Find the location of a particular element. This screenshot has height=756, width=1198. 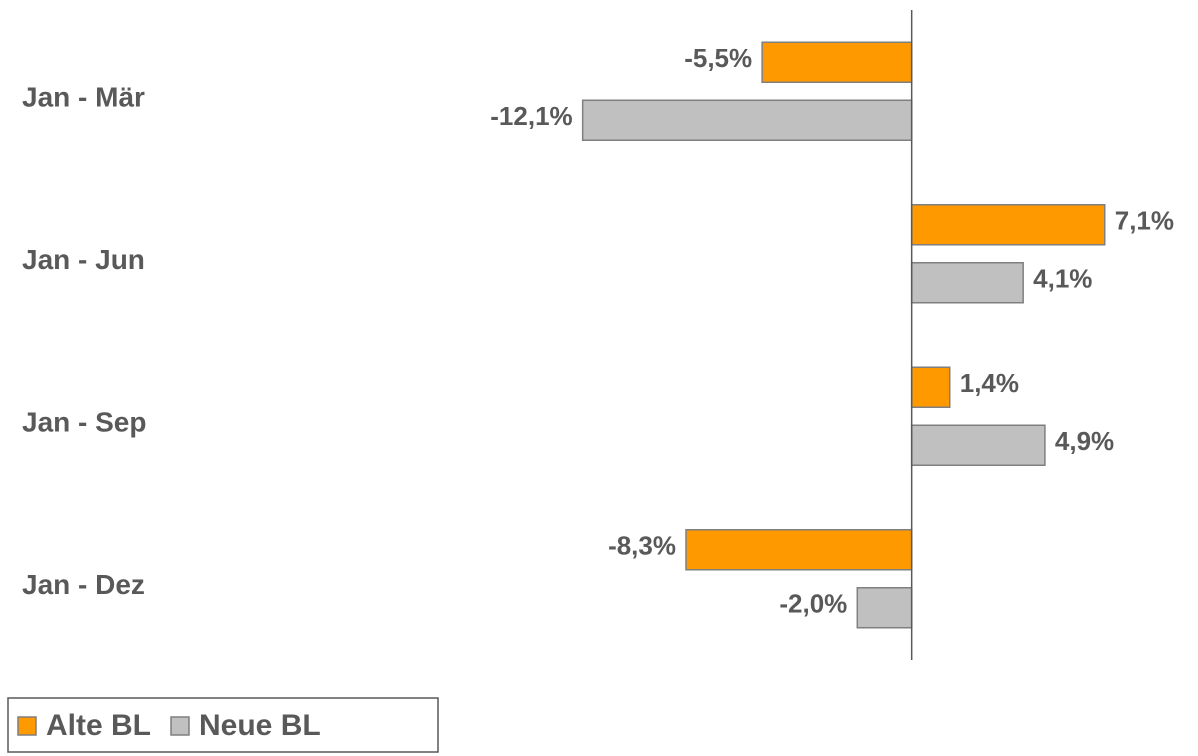

value-label: 7,1% is located at coordinates (1144, 221).